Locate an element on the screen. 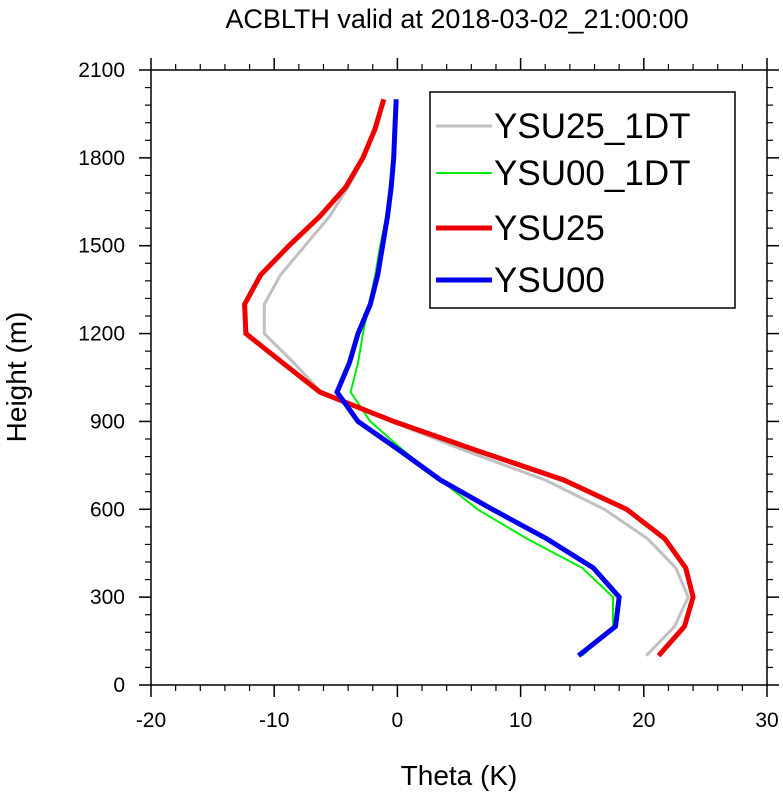 This screenshot has height=797, width=783. y-tick-label: 0 is located at coordinates (119, 685).